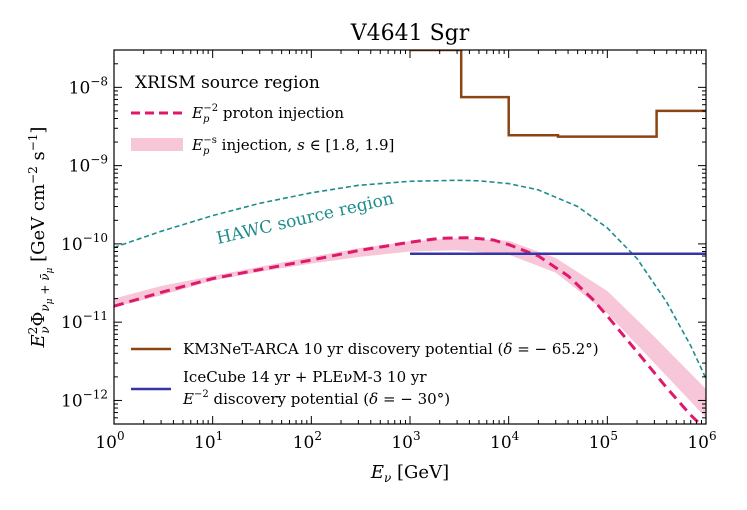 This screenshot has width=747, height=510. Describe the element at coordinates (414, 399) in the screenshot. I see `legend-ic-rest: = − 30°)` at that location.